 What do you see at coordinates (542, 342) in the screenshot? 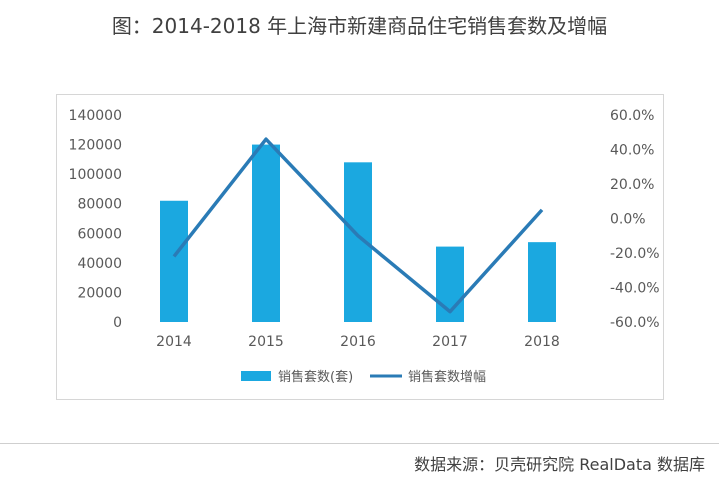
I see `x-tick-2018: 2018` at bounding box center [542, 342].